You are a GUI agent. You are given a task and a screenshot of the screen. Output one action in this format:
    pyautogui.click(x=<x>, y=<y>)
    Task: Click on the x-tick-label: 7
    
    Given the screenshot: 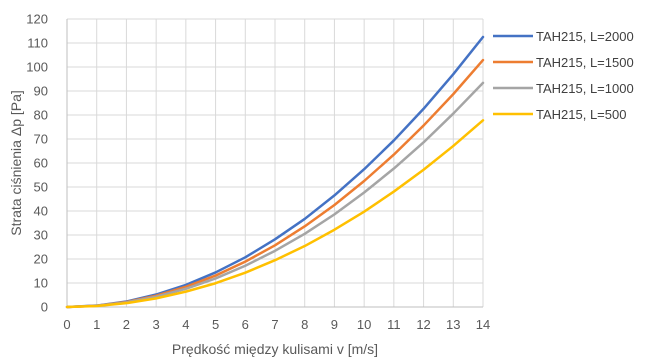 What is the action you would take?
    pyautogui.click(x=274, y=324)
    